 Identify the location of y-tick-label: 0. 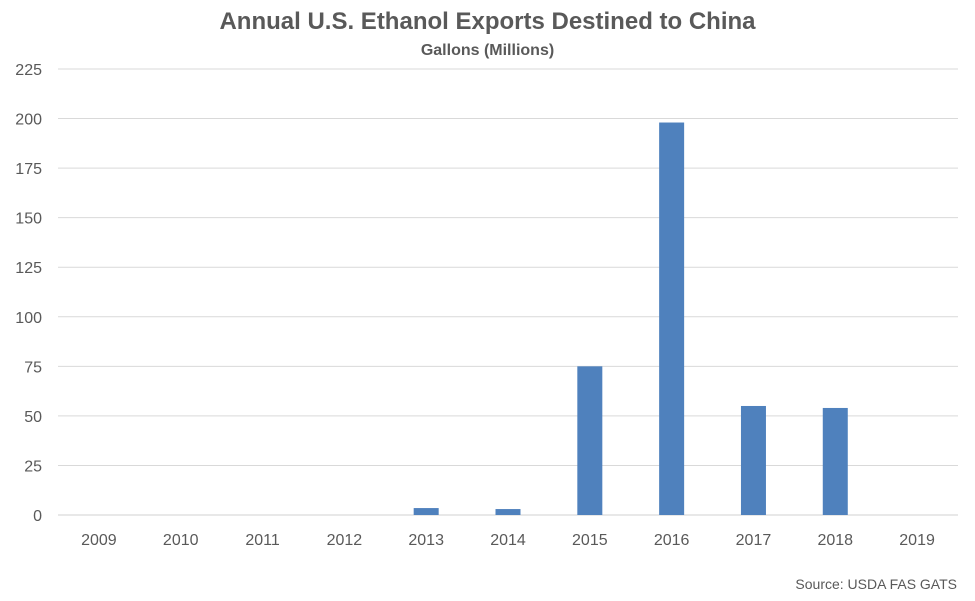
(37, 516).